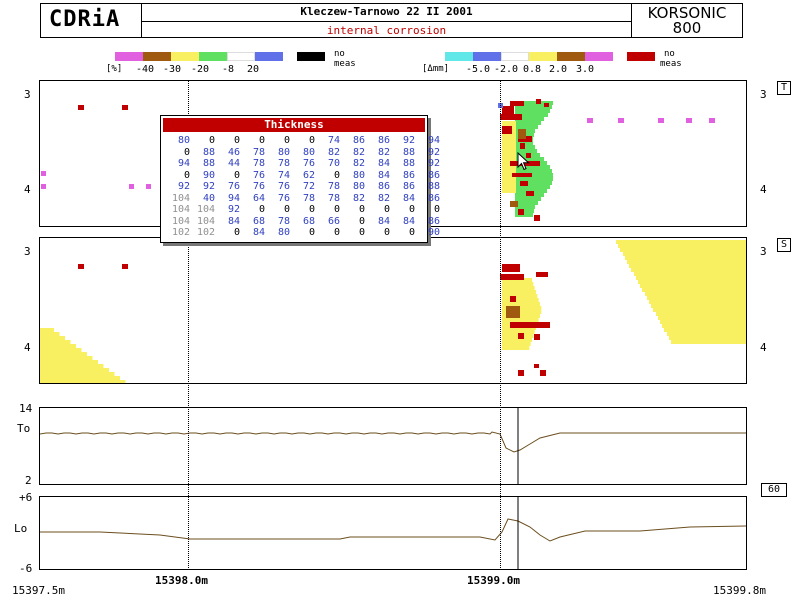 The image size is (800, 600). What do you see at coordinates (308, 221) in the screenshot?
I see `thickness-cell: 68` at bounding box center [308, 221].